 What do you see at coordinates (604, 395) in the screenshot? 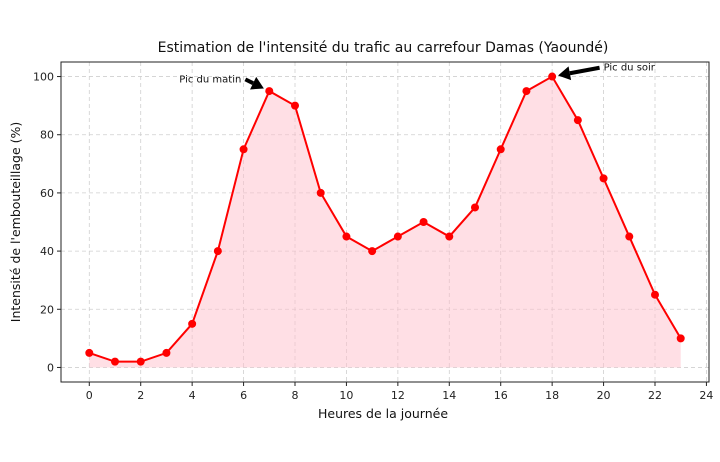
I see `x-tick-label: 20` at bounding box center [604, 395].